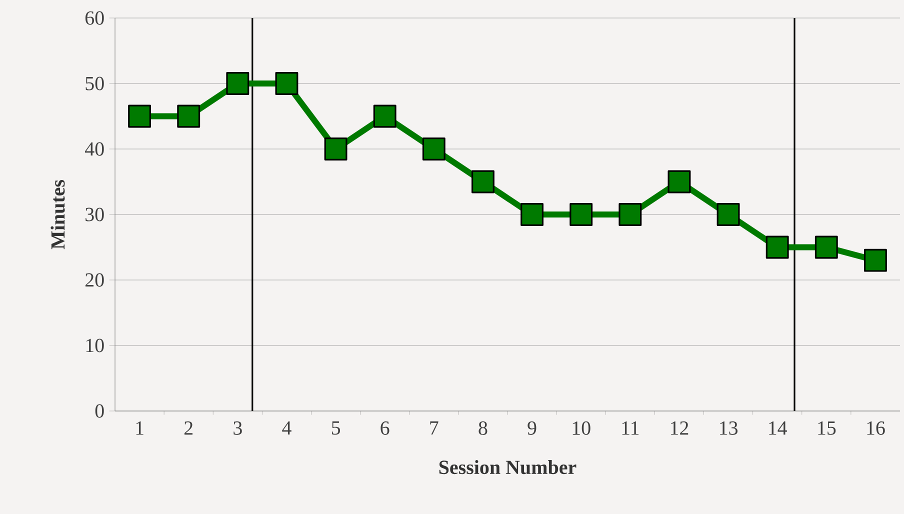 The height and width of the screenshot is (514, 904). What do you see at coordinates (507, 467) in the screenshot?
I see `x-axis-title: Session Number` at bounding box center [507, 467].